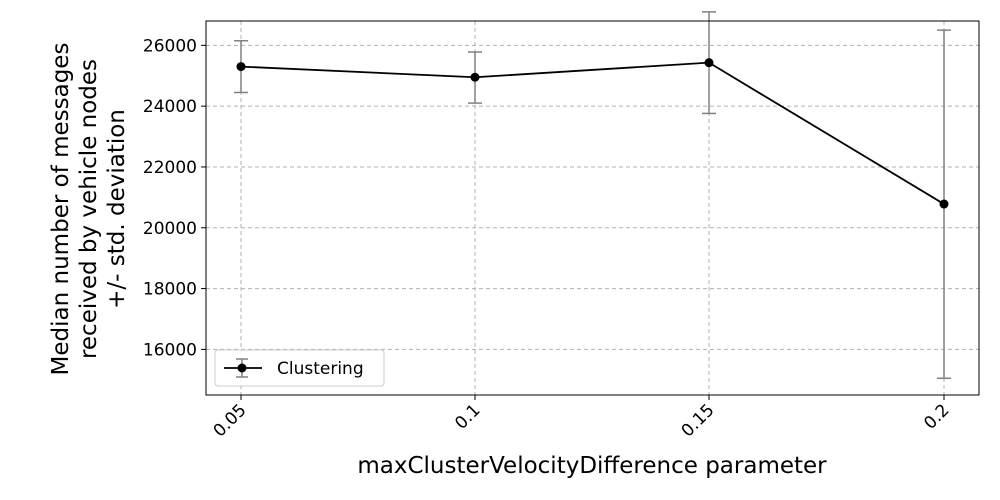 Image resolution: width=1000 pixels, height=500 pixels. Describe the element at coordinates (698, 420) in the screenshot. I see `x-tick-label: 0.15` at that location.